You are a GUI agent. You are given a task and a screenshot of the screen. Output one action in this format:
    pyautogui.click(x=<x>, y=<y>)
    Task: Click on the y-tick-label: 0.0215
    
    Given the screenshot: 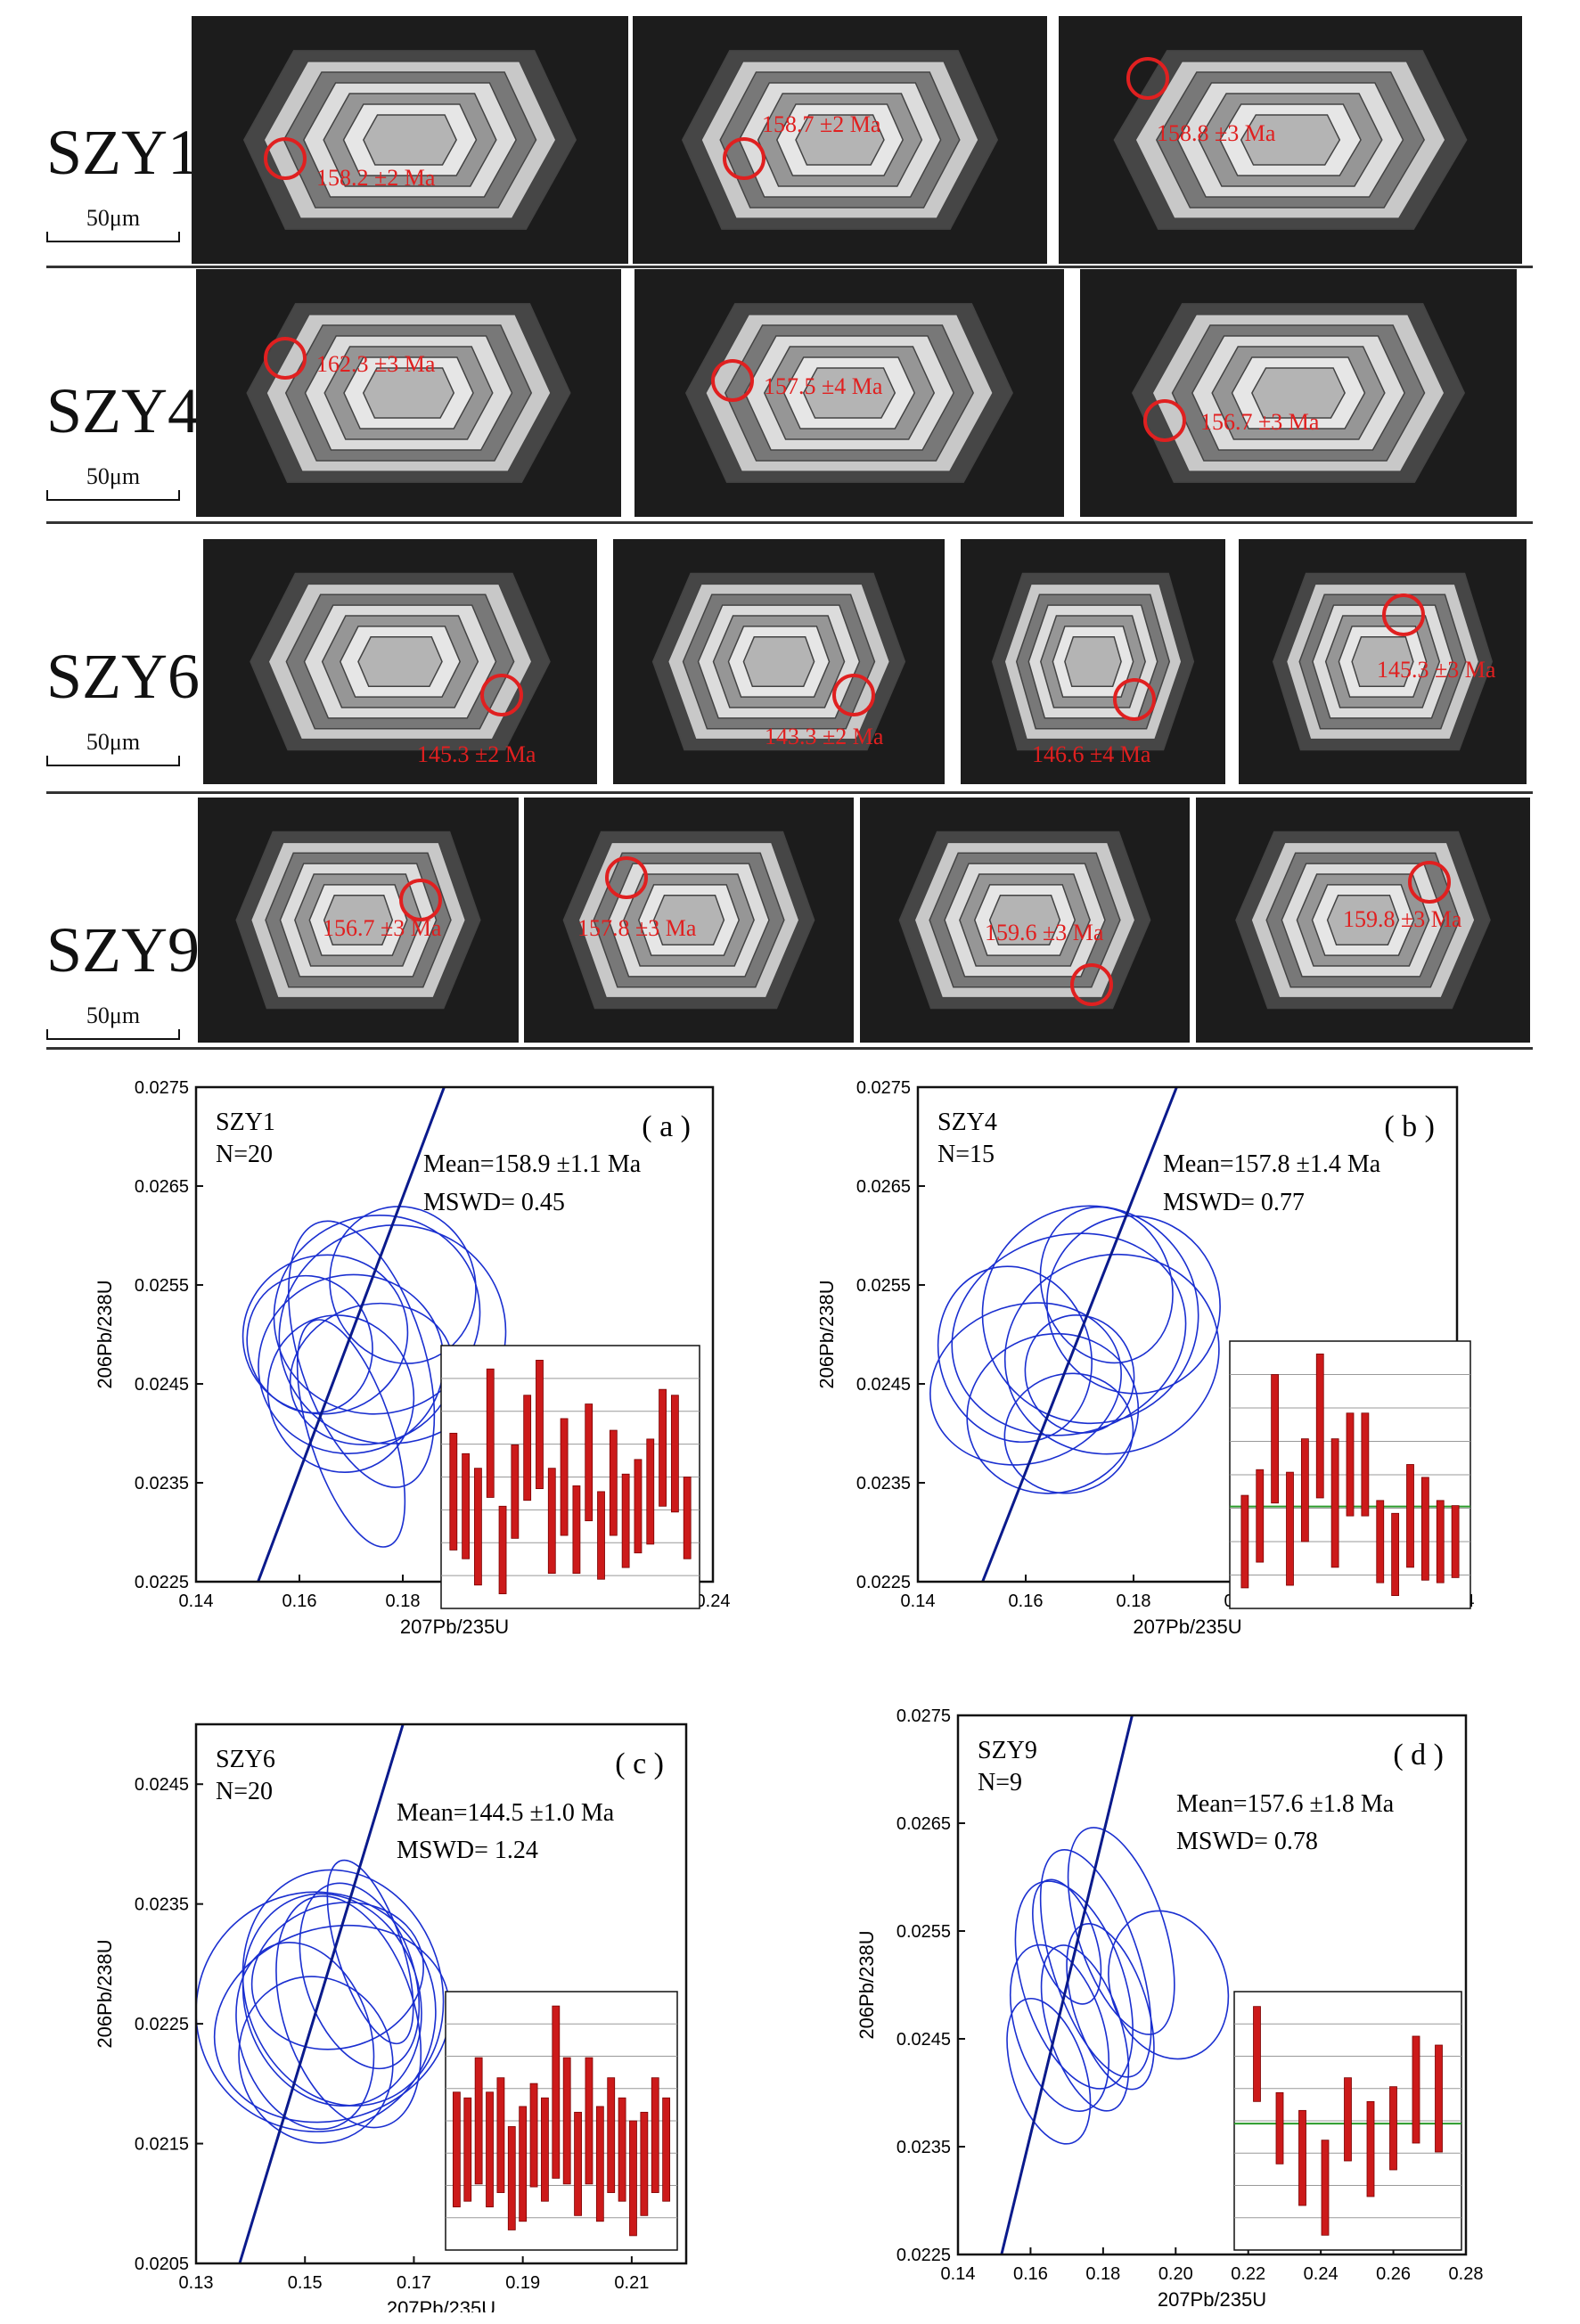 What is the action you would take?
    pyautogui.click(x=162, y=2145)
    